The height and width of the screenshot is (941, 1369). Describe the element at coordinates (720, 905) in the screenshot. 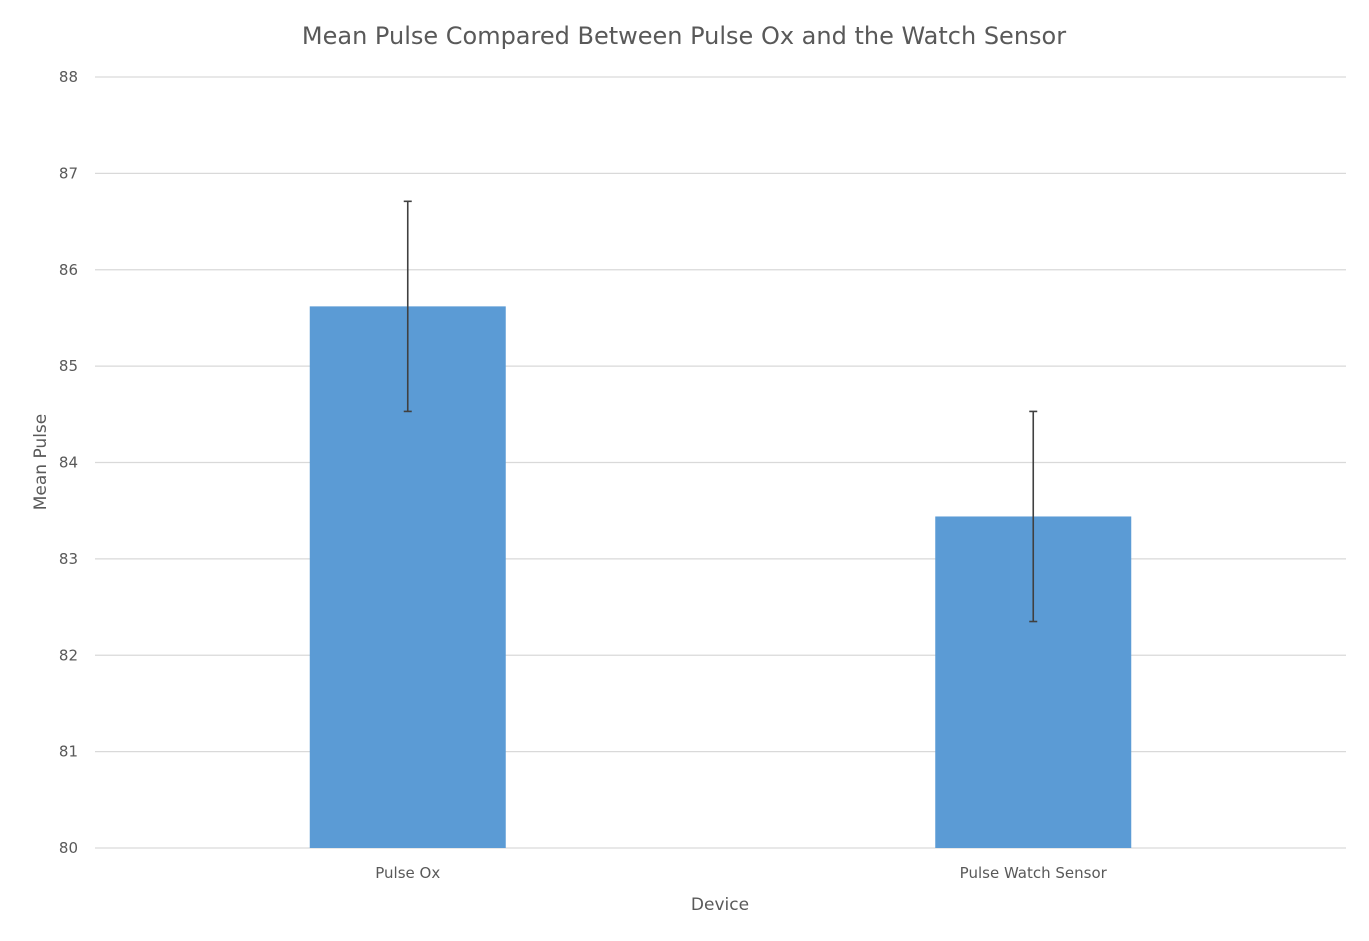

I see `x-axis-title: Device` at that location.